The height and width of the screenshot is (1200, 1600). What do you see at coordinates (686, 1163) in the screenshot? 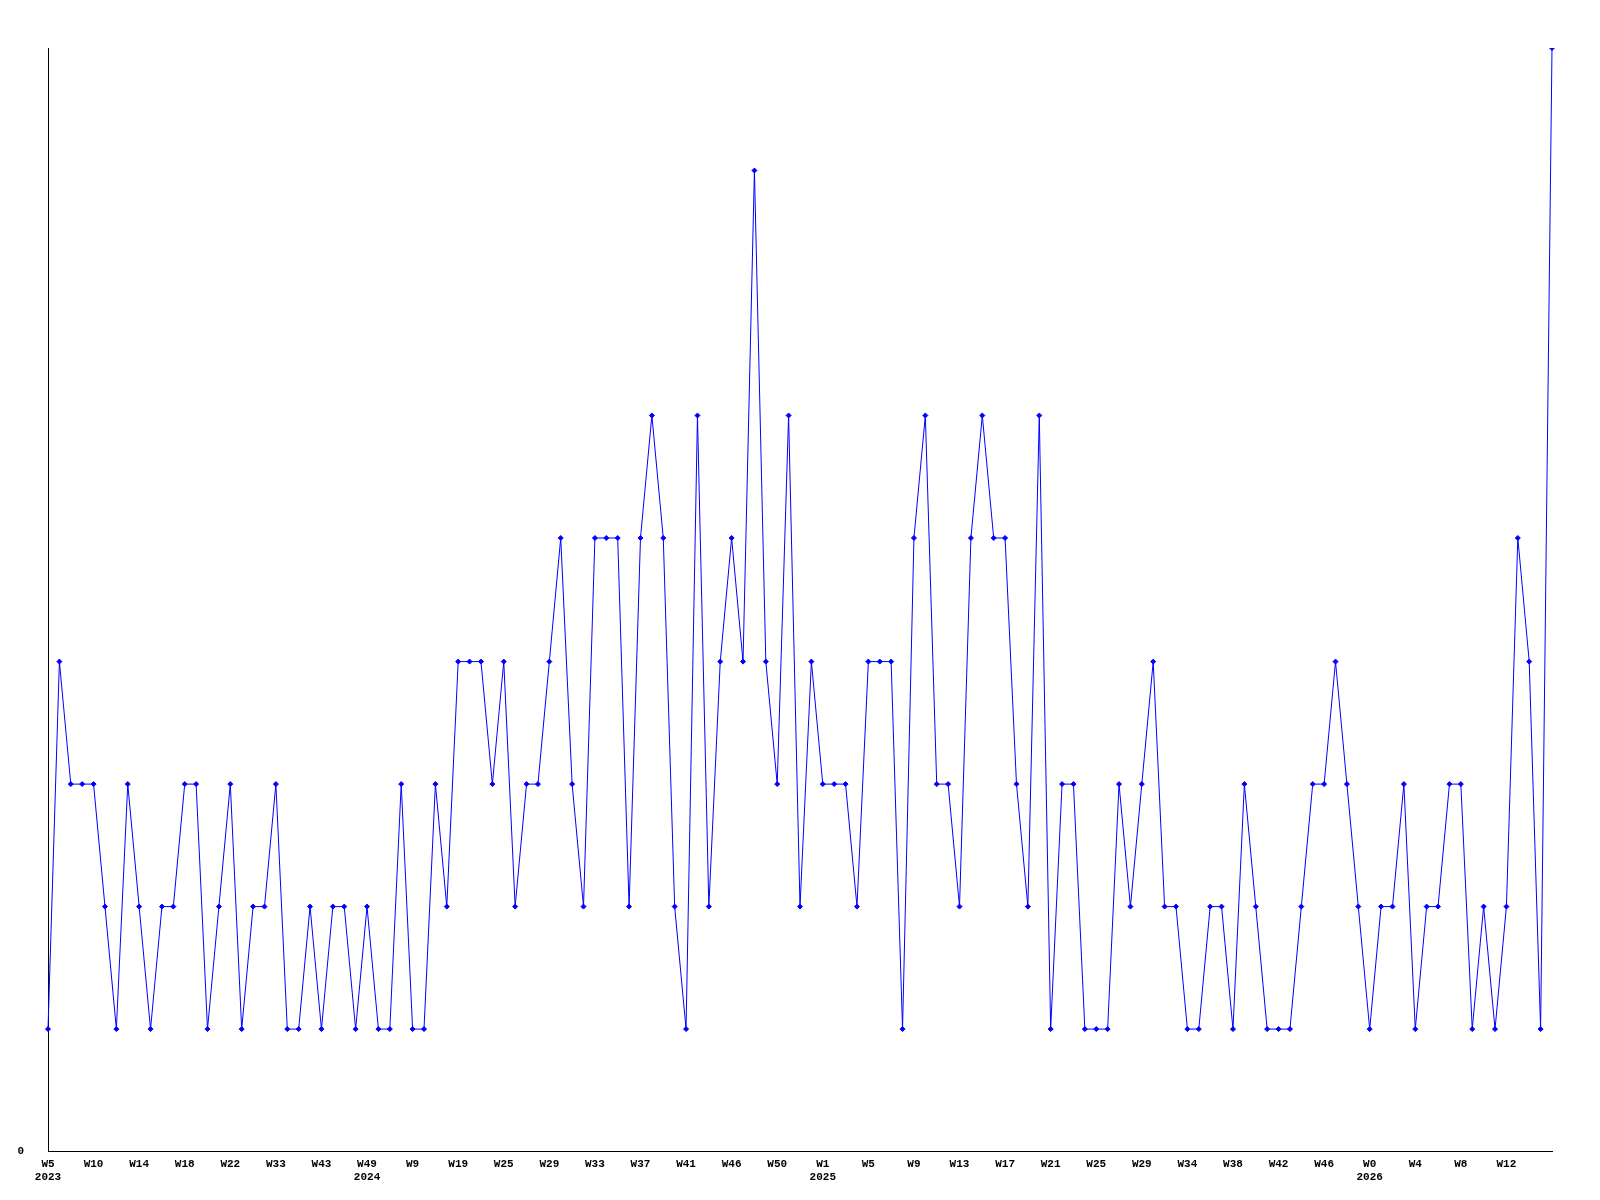
I see `x-tick-label: W41` at bounding box center [686, 1163].